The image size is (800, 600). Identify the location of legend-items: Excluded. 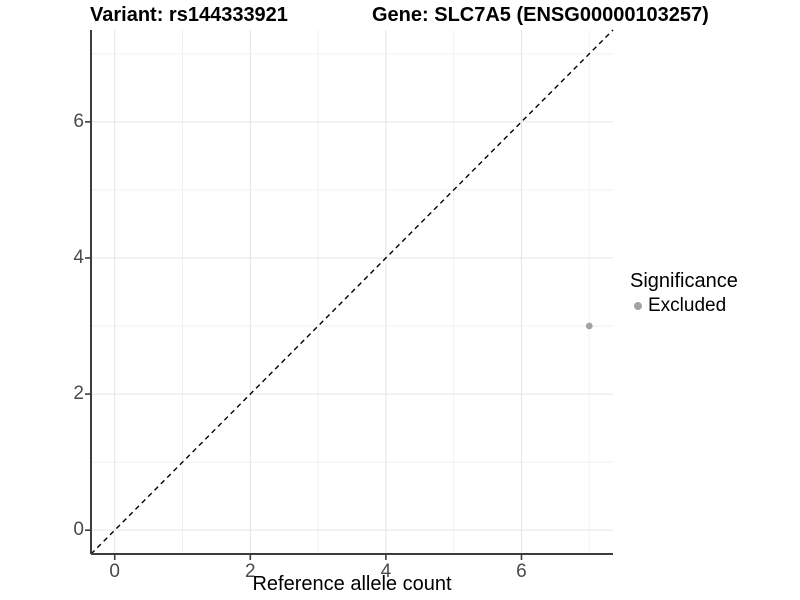
(684, 306).